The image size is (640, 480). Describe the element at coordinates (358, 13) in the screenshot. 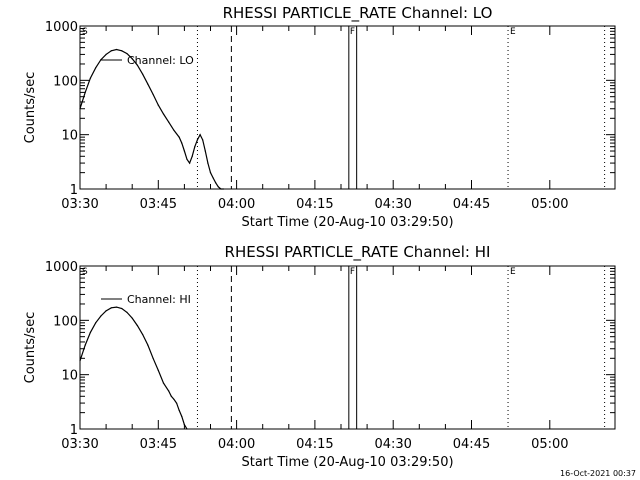

I see `chart-title: RHESSI PARTICLE_RATE Channel: LO` at that location.